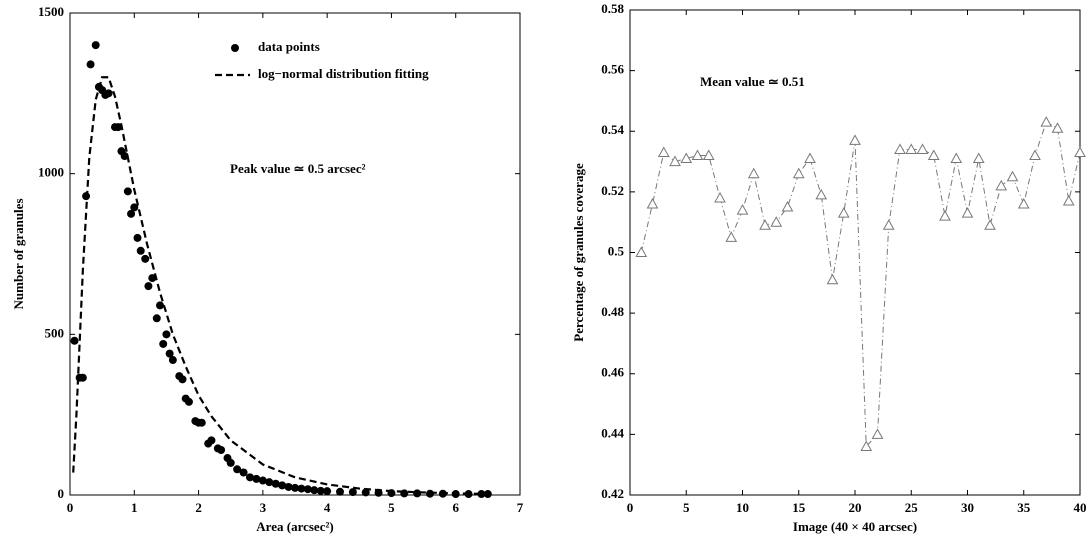 The image size is (1092, 545). Describe the element at coordinates (612, 311) in the screenshot. I see `y-tick-label: 0.48` at that location.